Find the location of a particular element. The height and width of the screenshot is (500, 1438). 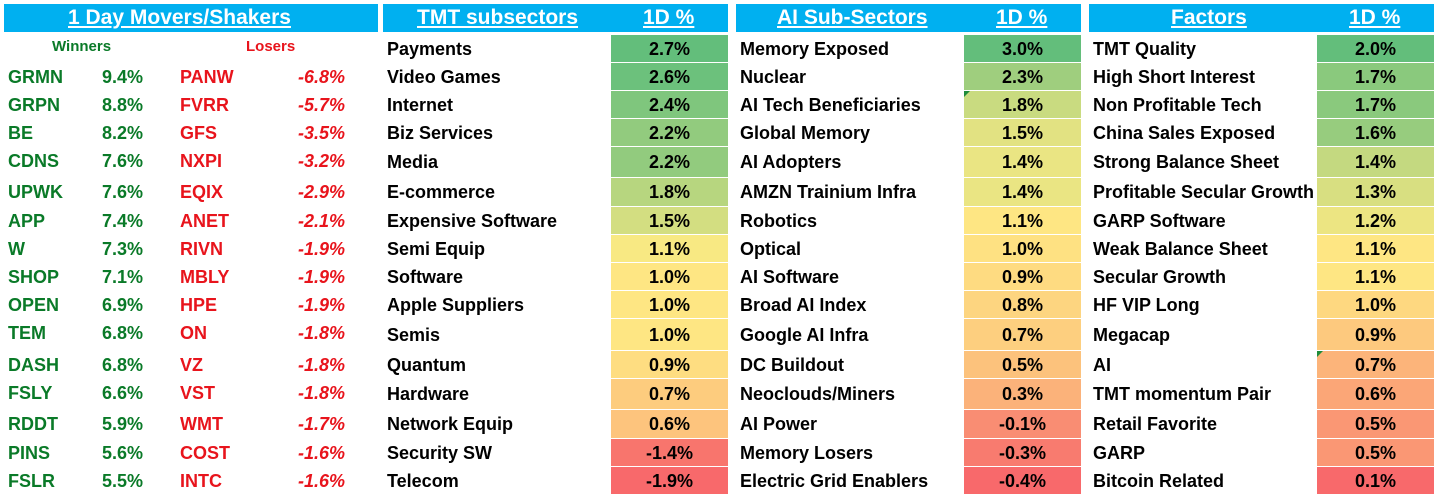

ai-row-name: Broad AI Index is located at coordinates (803, 305).